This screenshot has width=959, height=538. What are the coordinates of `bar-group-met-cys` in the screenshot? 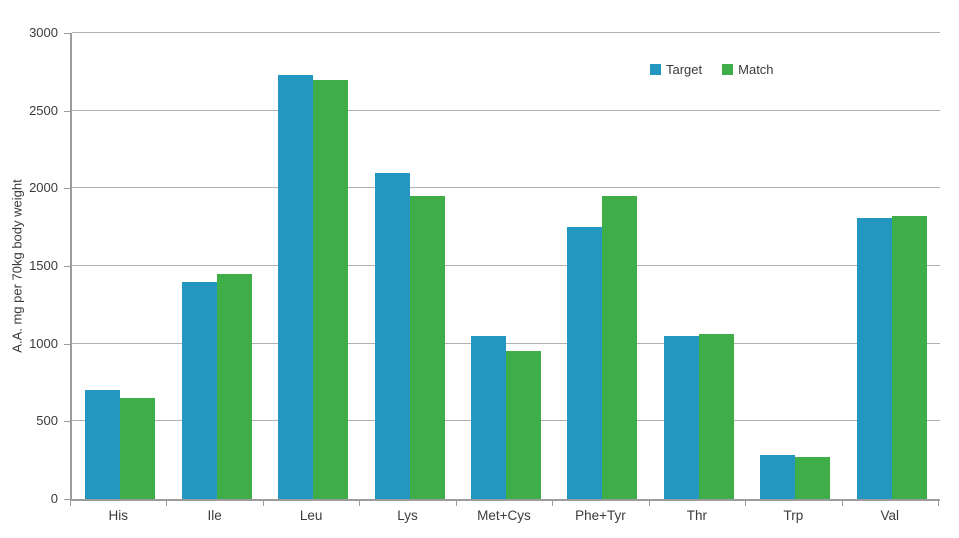 It's located at (506, 266).